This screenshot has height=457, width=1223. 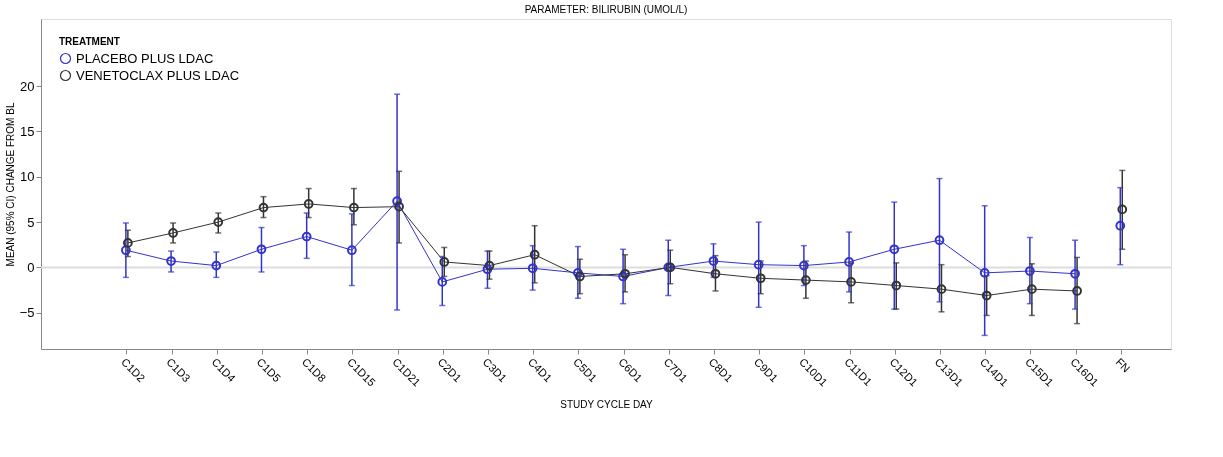 I want to click on chart-title: PARAMETER: BILIRUBIN (UMOL/L), so click(x=606, y=9).